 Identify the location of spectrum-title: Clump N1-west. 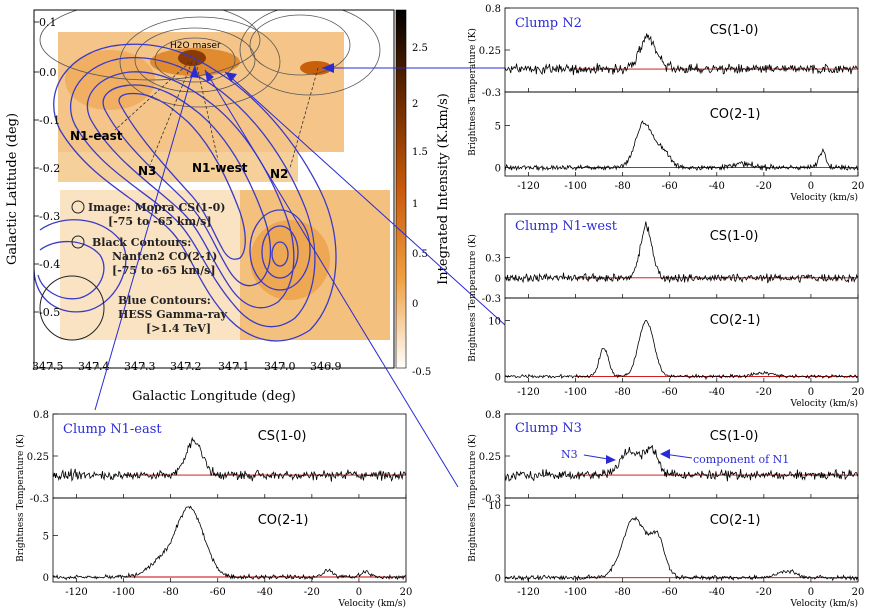
(566, 226).